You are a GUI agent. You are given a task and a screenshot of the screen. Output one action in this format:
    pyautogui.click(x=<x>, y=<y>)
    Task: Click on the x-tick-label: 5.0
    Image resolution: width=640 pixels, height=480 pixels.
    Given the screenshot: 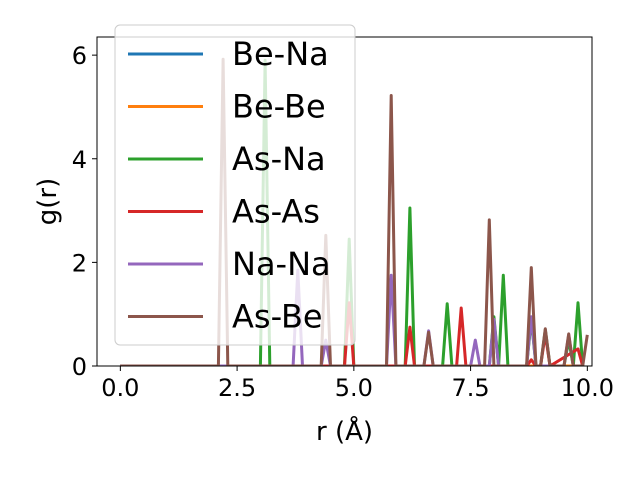 What is the action you would take?
    pyautogui.click(x=354, y=388)
    